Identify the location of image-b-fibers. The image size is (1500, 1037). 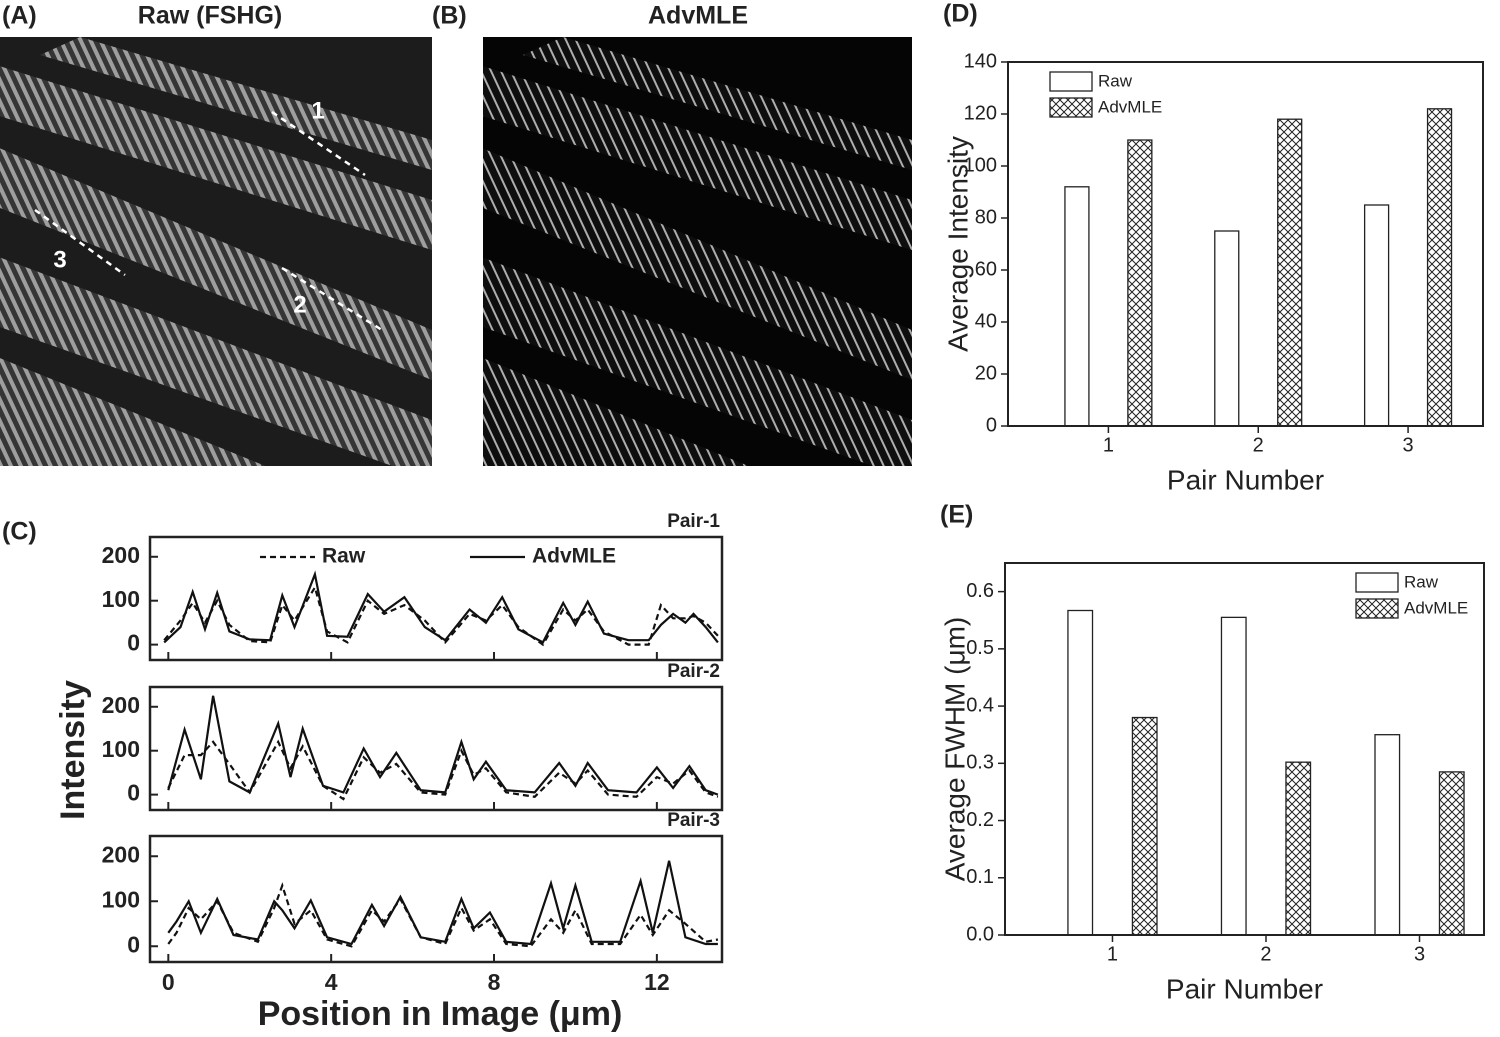
(697, 251).